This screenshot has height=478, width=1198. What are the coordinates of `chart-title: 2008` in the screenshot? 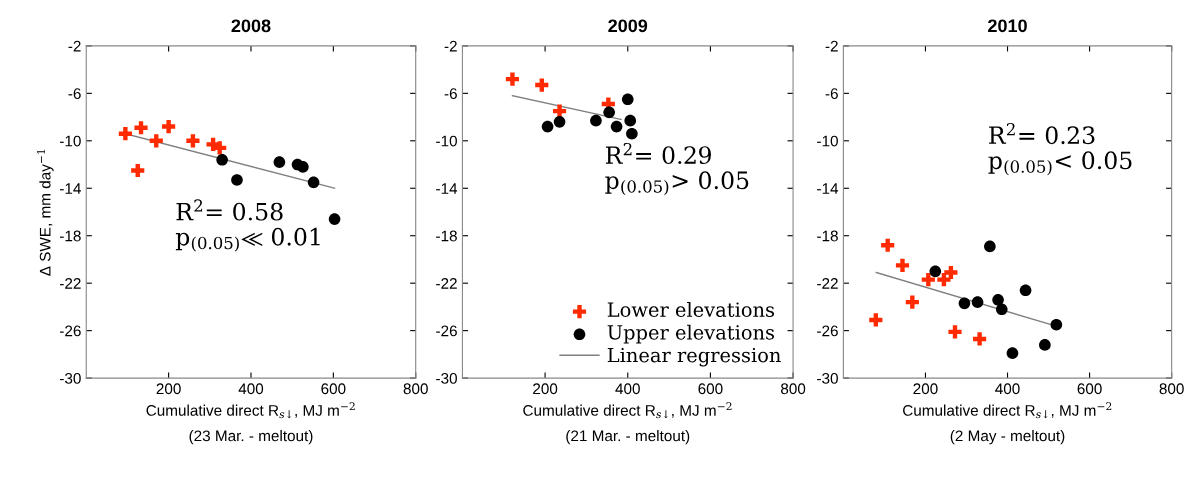 It's located at (251, 26).